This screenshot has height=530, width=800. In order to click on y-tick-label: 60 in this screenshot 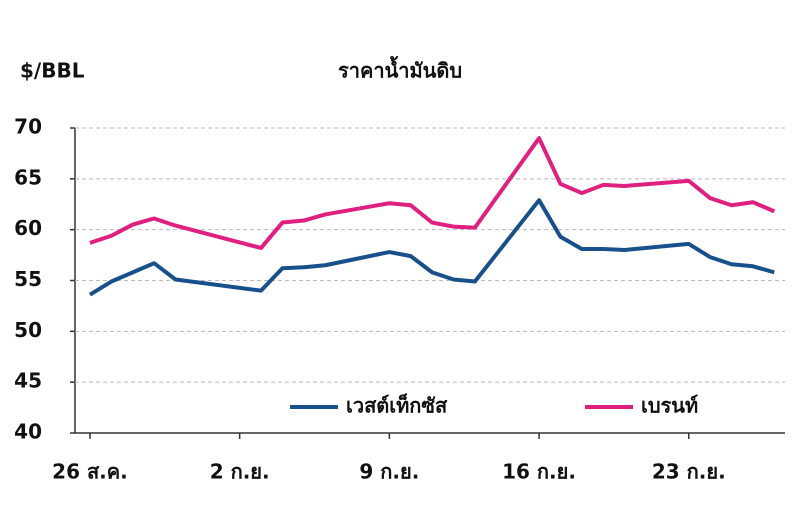, I will do `click(28, 228)`.